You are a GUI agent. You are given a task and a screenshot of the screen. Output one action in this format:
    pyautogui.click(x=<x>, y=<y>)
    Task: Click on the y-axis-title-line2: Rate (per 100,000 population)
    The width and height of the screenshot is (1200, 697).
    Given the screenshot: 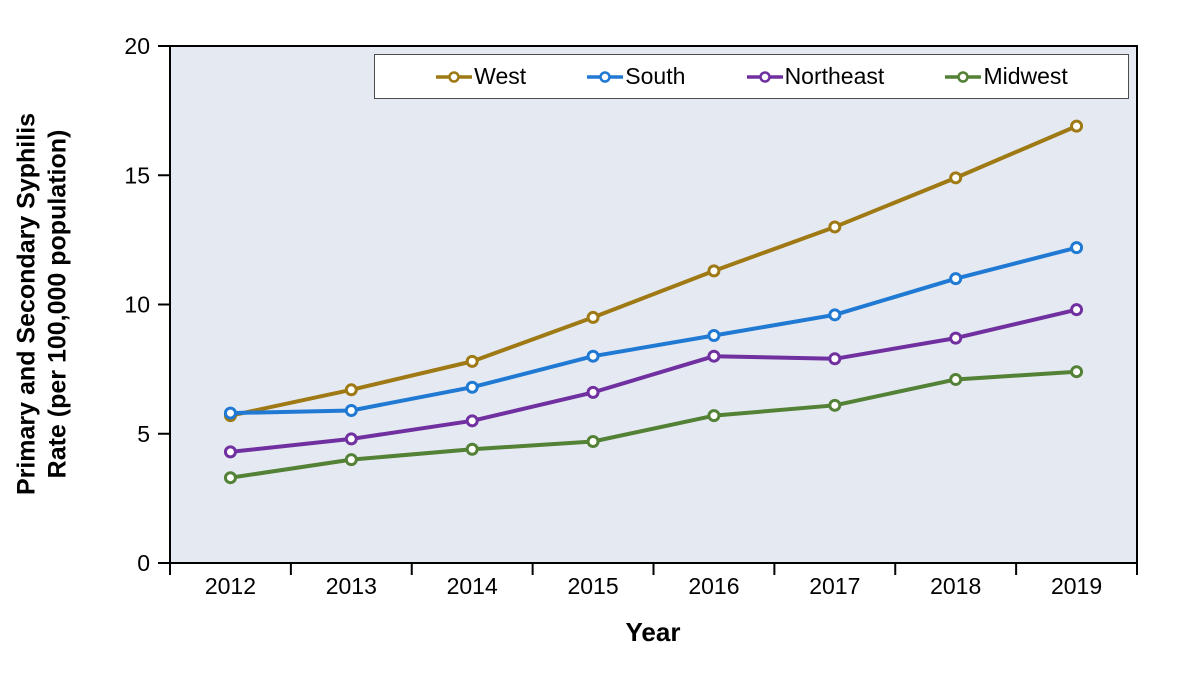 What is the action you would take?
    pyautogui.click(x=57, y=304)
    